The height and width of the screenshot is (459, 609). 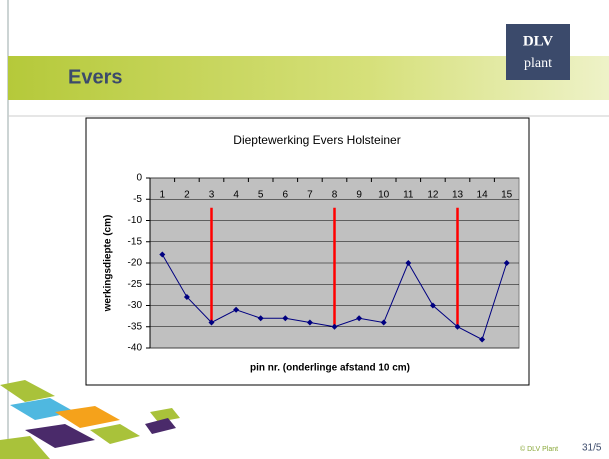 I want to click on logo, so click(x=538, y=52).